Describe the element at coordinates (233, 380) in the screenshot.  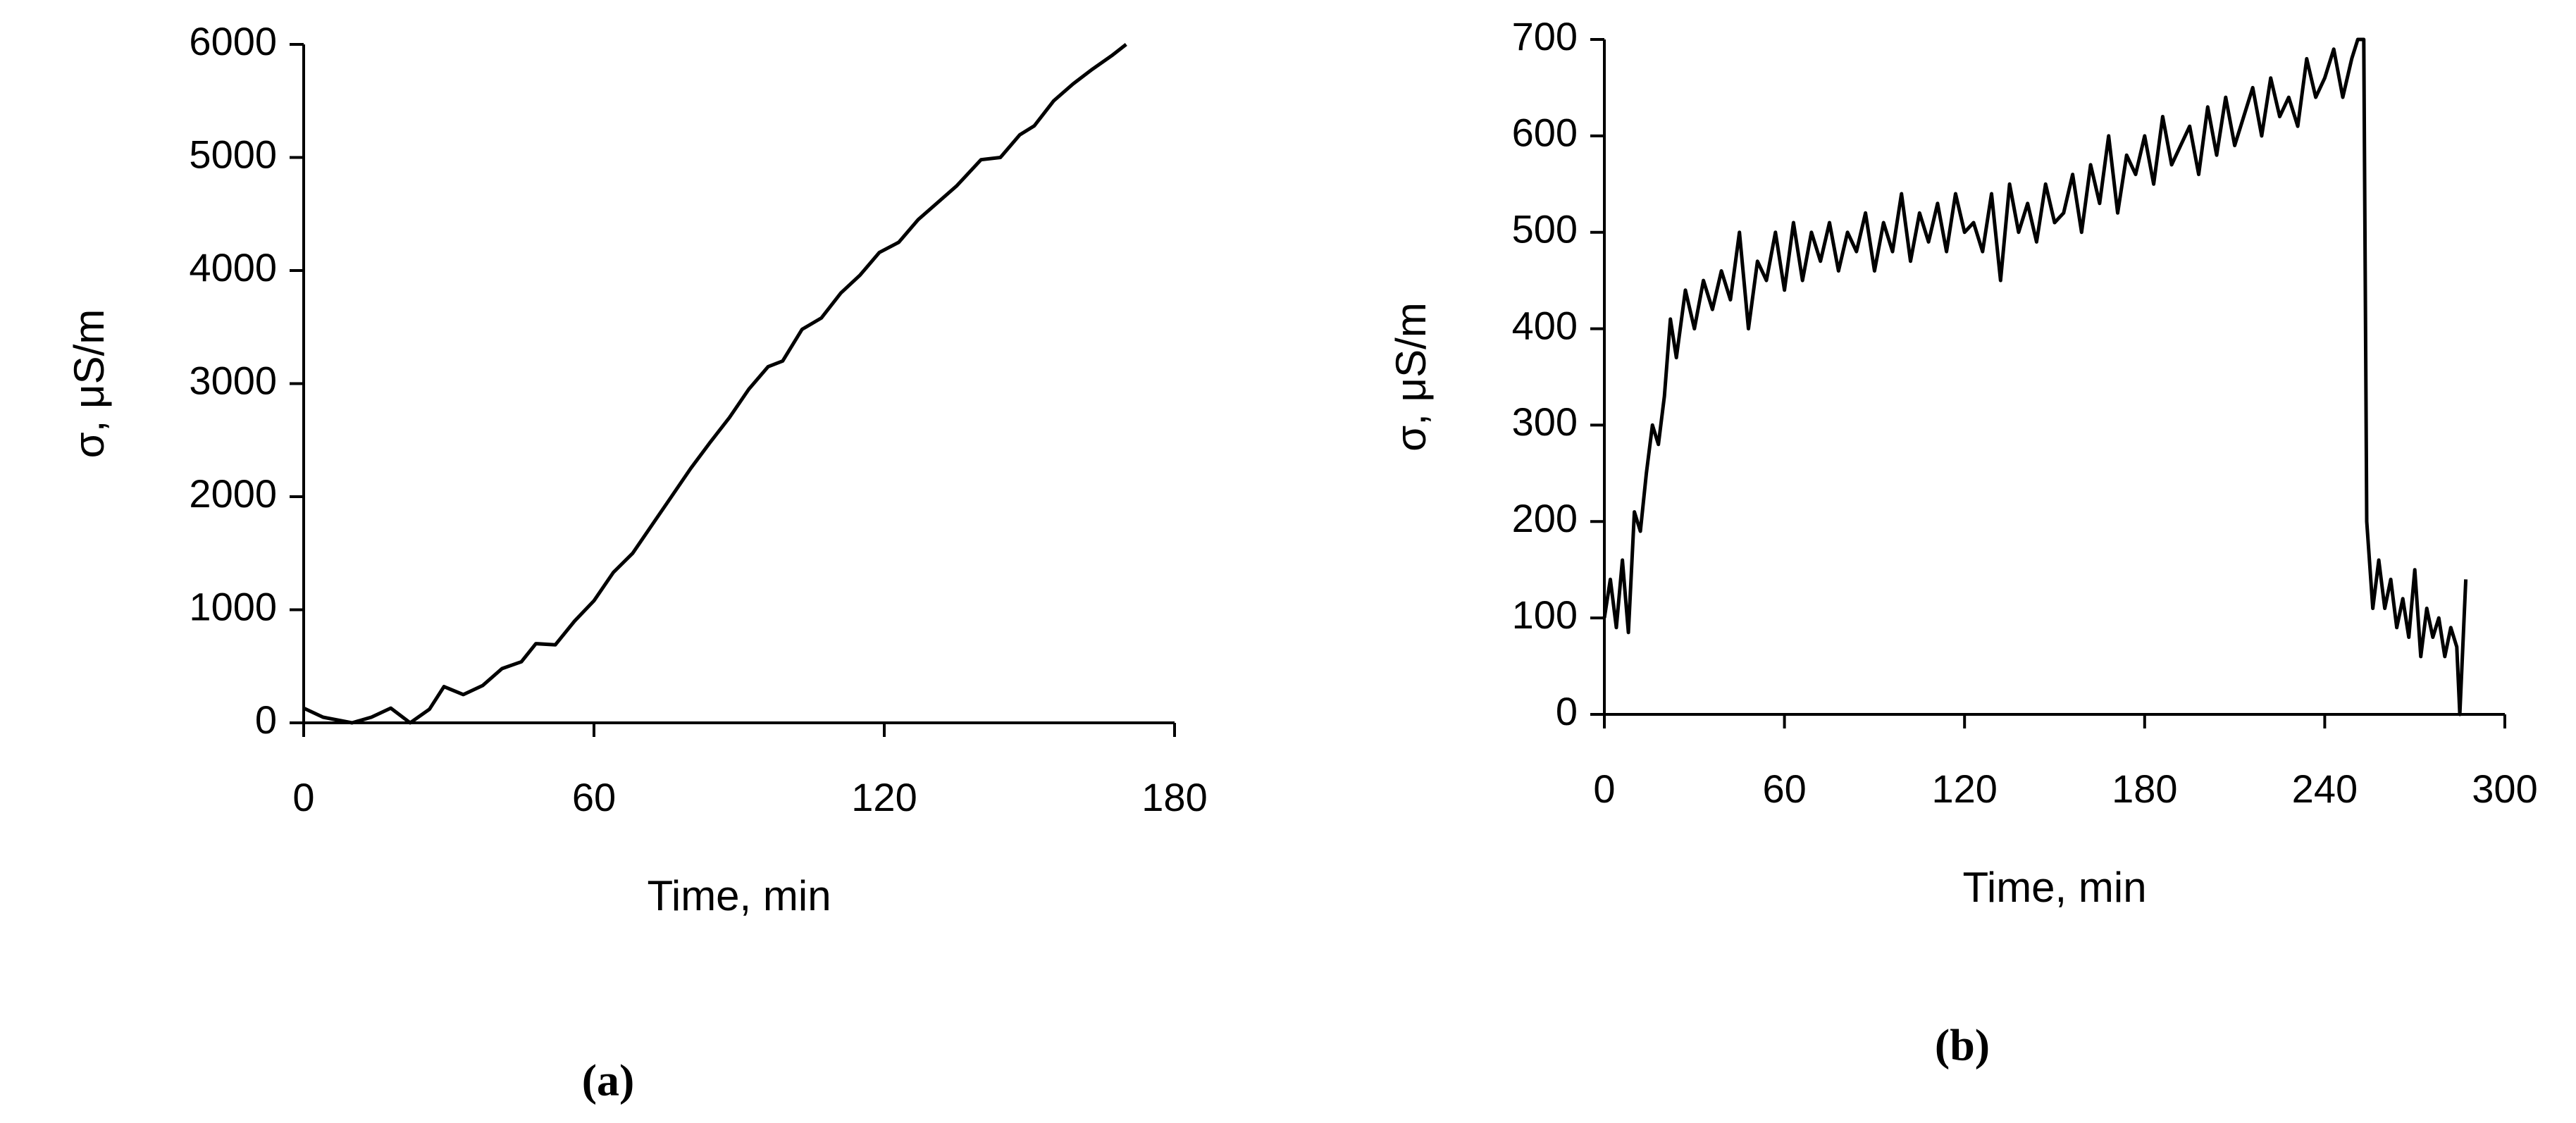
I see `y-tick-label: 3000` at that location.